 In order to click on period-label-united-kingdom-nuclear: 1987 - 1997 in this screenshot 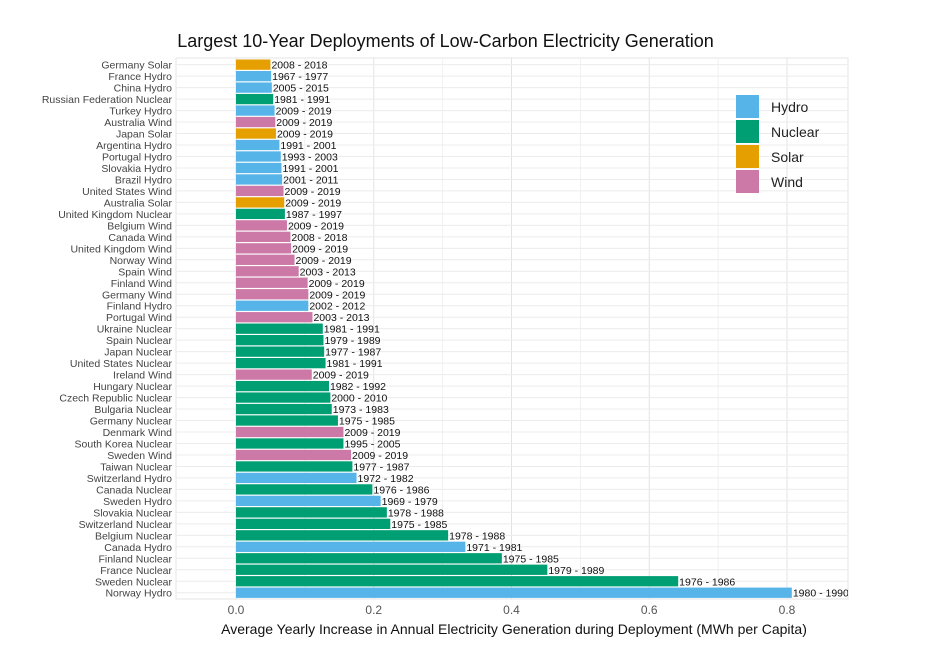, I will do `click(314, 215)`.